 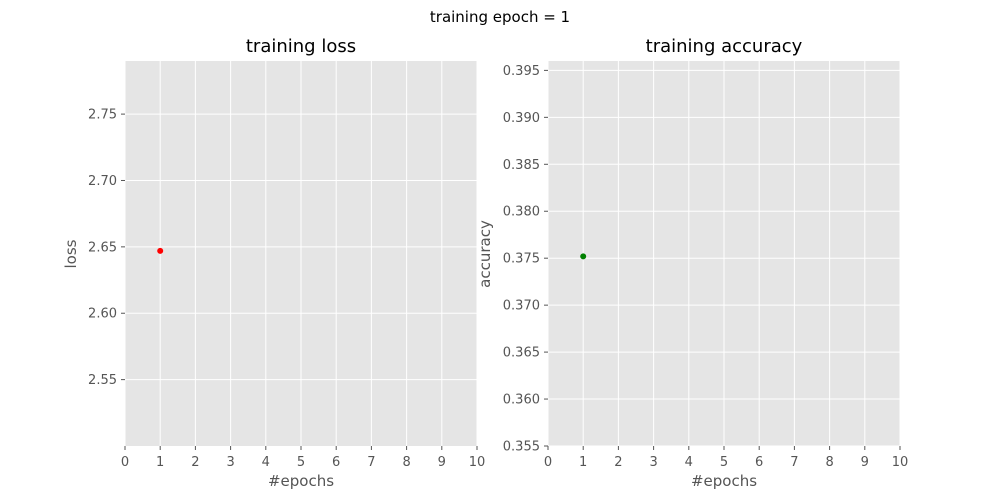 I want to click on loss-y-tick-label: 2.55, so click(x=102, y=380).